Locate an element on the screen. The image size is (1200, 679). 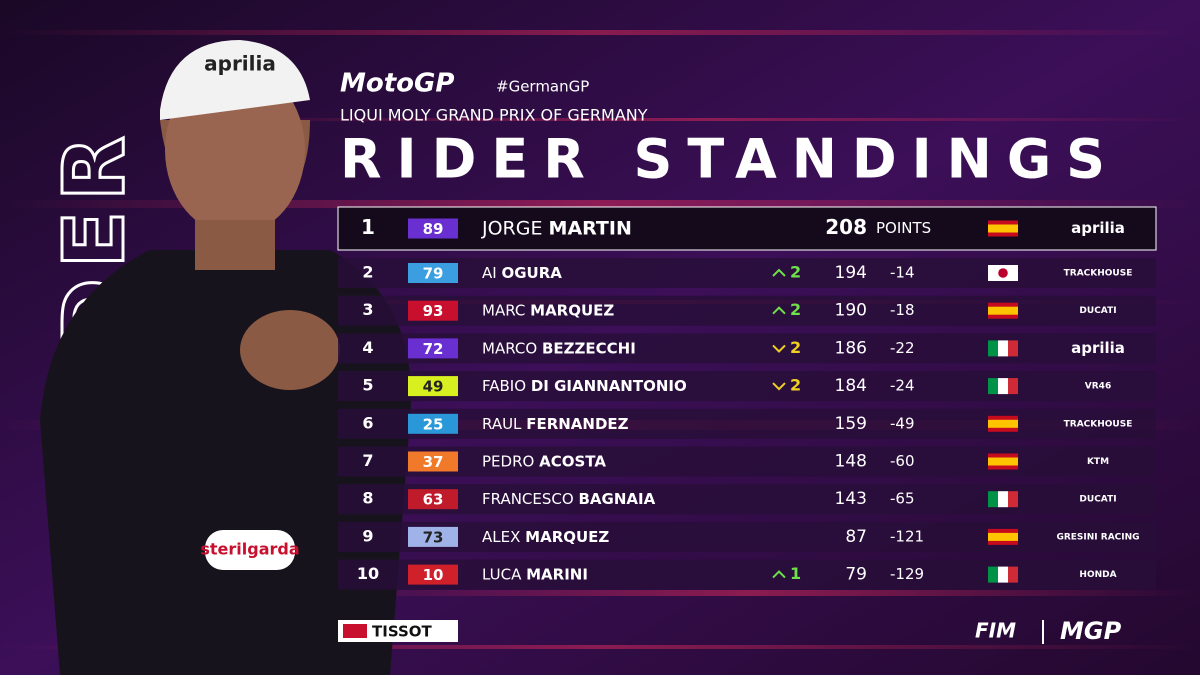
position: 7 is located at coordinates (367, 460).